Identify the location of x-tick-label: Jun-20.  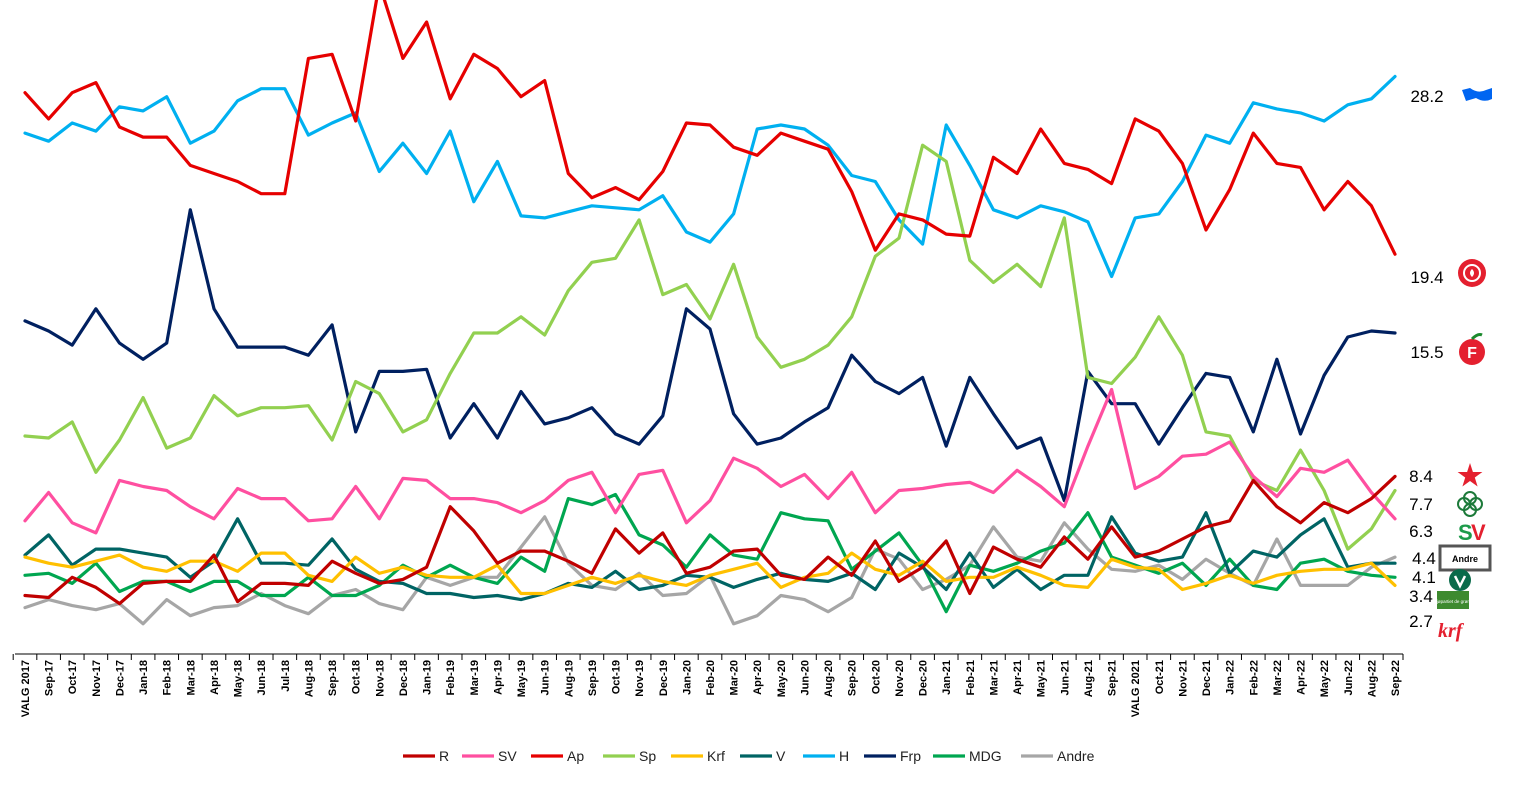
(805, 677).